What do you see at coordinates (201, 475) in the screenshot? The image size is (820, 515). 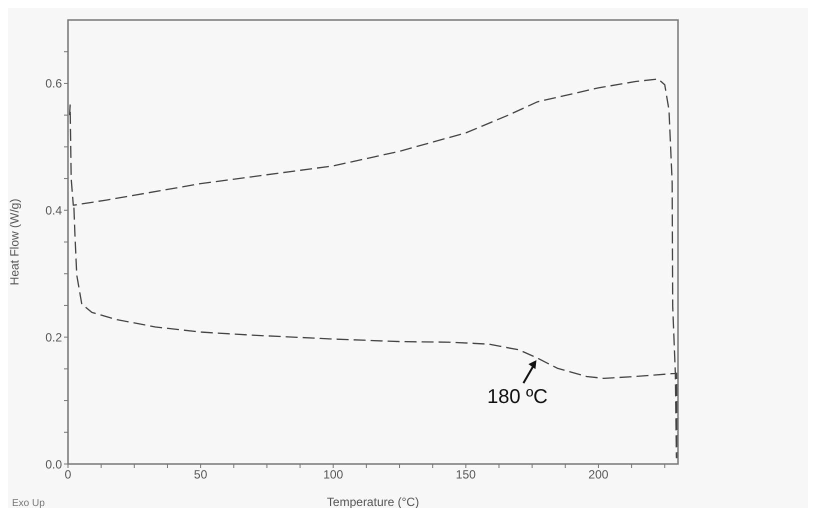 I see `x-tick-label: 50` at bounding box center [201, 475].